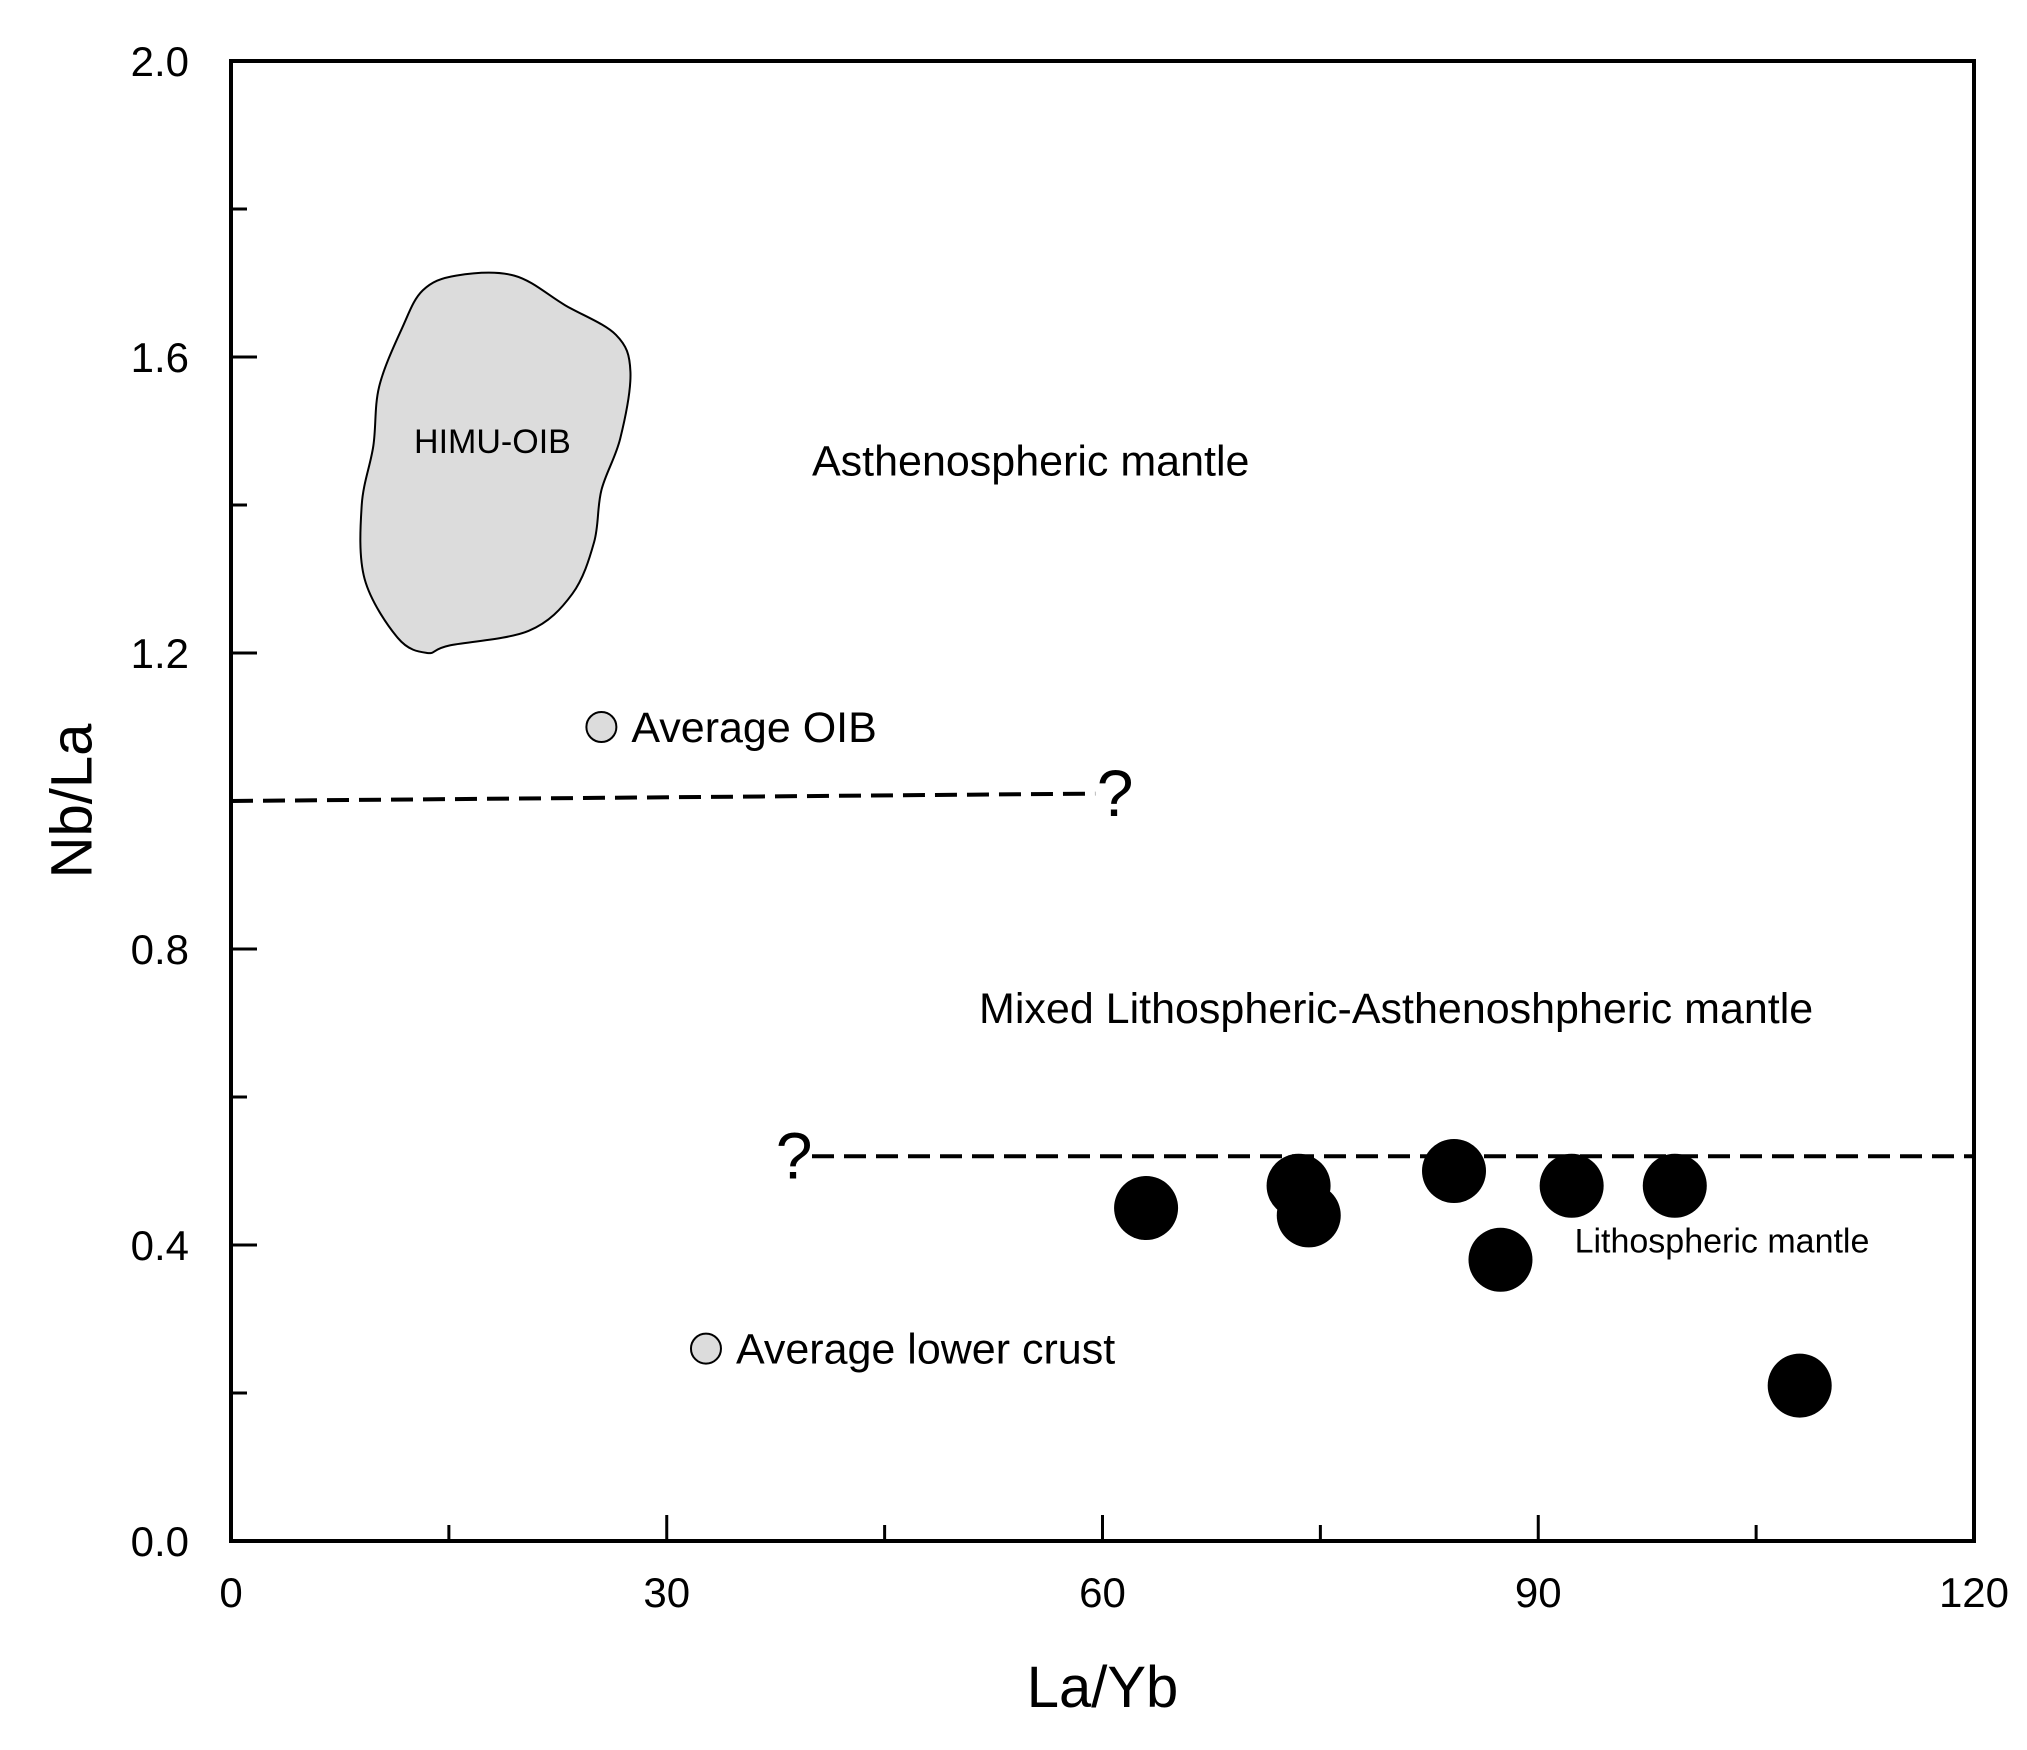  I want to click on y-tick-label: 1.6, so click(160, 357).